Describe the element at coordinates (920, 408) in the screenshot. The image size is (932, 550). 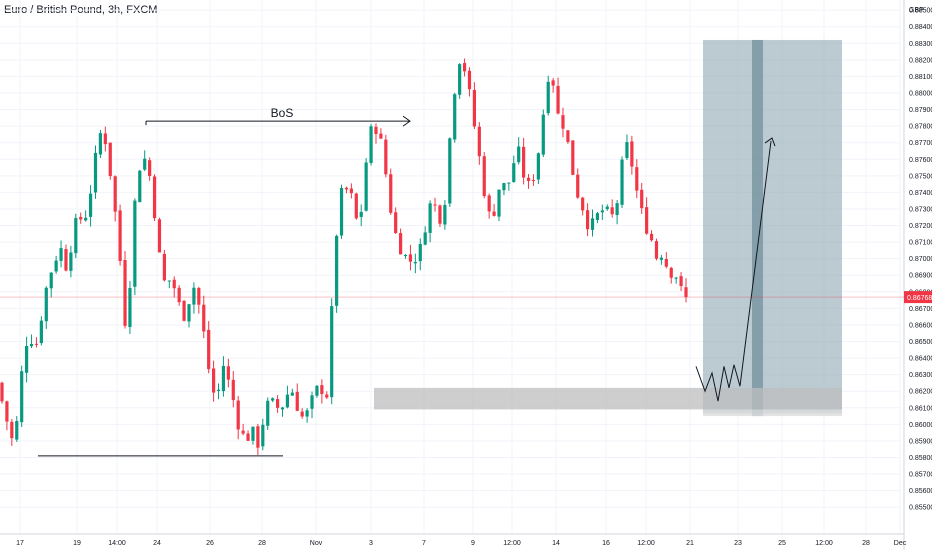
I see `price-tick-label: 0.86100` at that location.